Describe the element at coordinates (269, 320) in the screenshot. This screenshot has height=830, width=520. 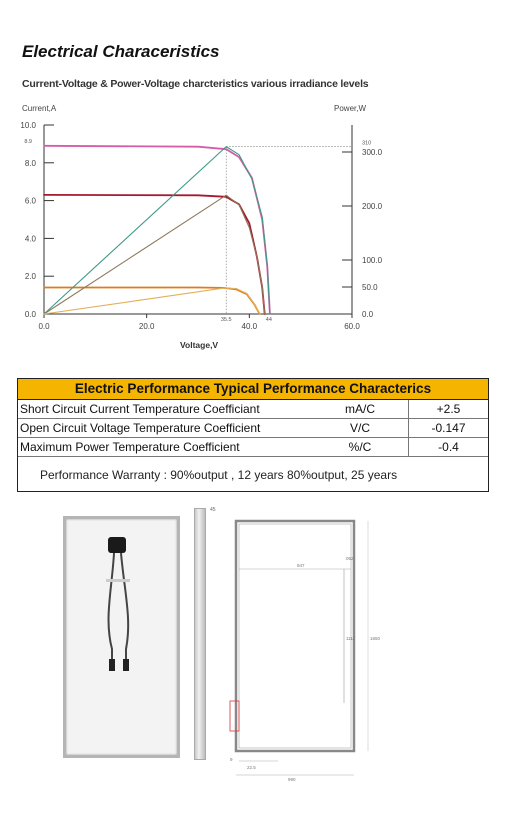
I see `voc-annotation: 44` at that location.